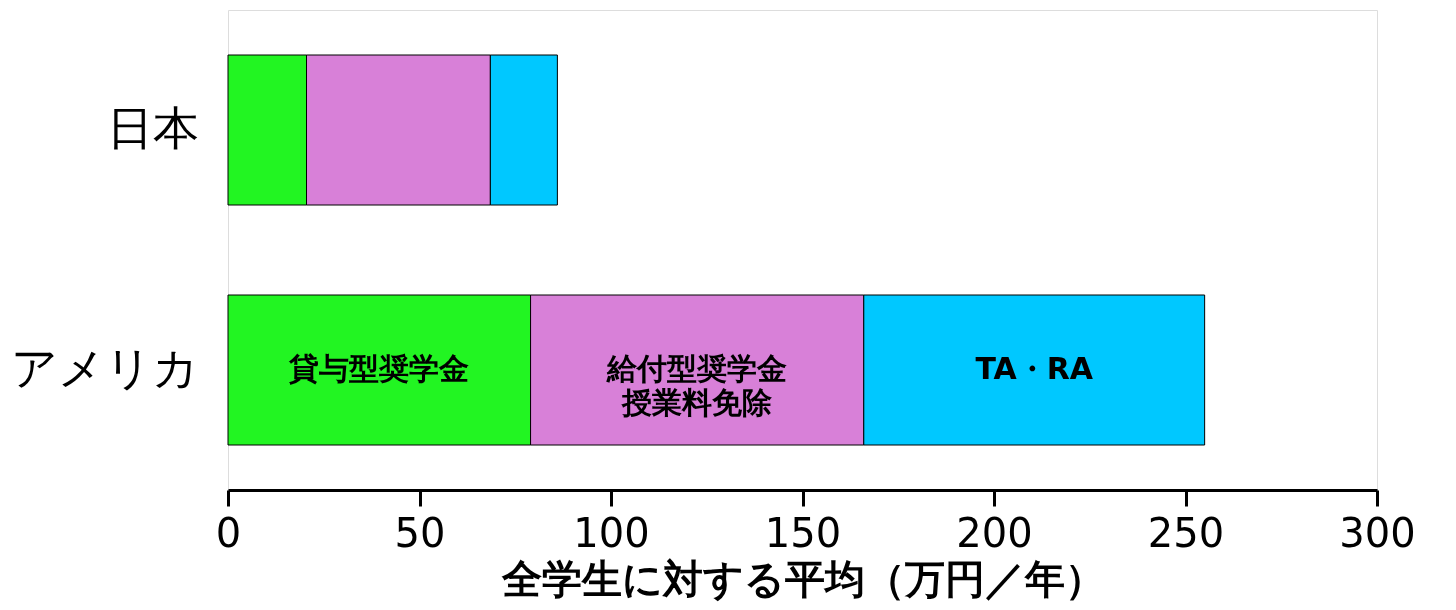 This screenshot has width=1456, height=610. Describe the element at coordinates (1186, 532) in the screenshot. I see `x-tick-label: 250` at that location.